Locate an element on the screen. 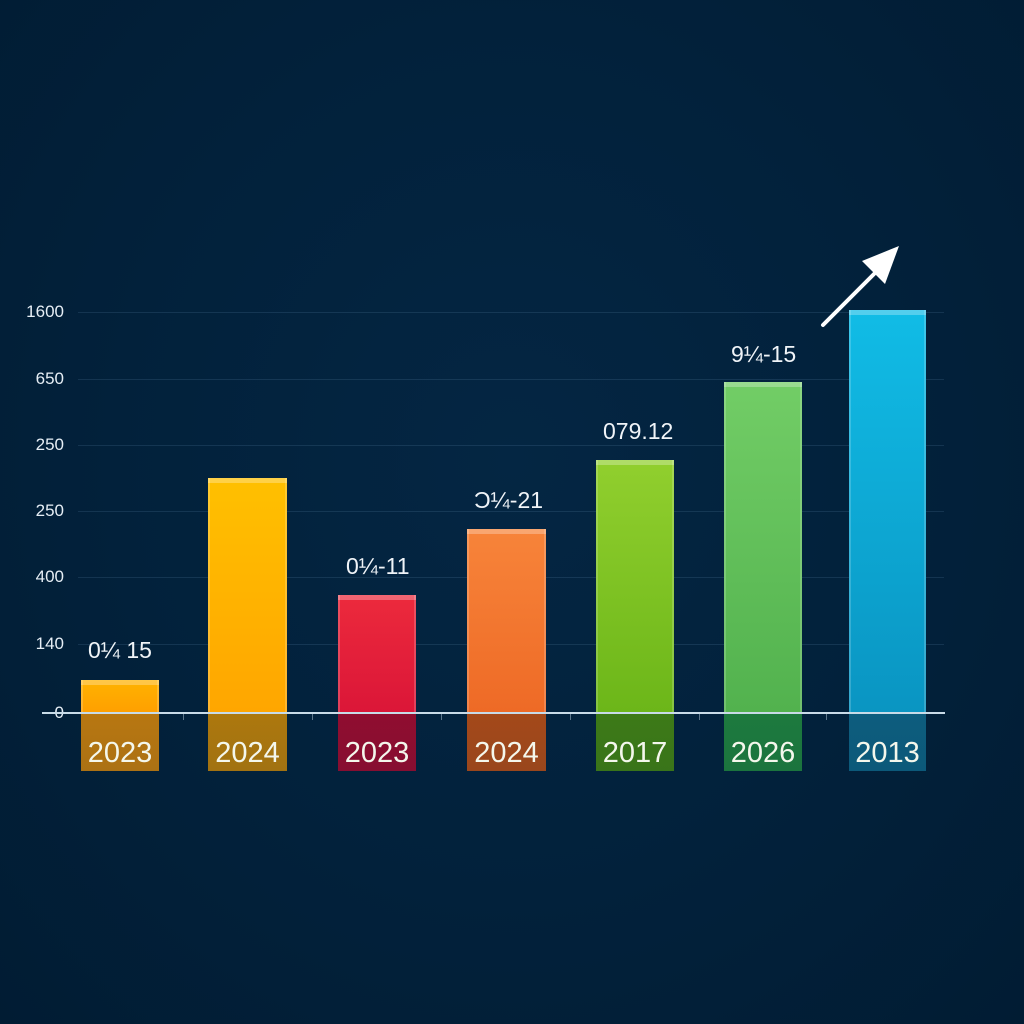  x-category-label: 2017 is located at coordinates (635, 753).